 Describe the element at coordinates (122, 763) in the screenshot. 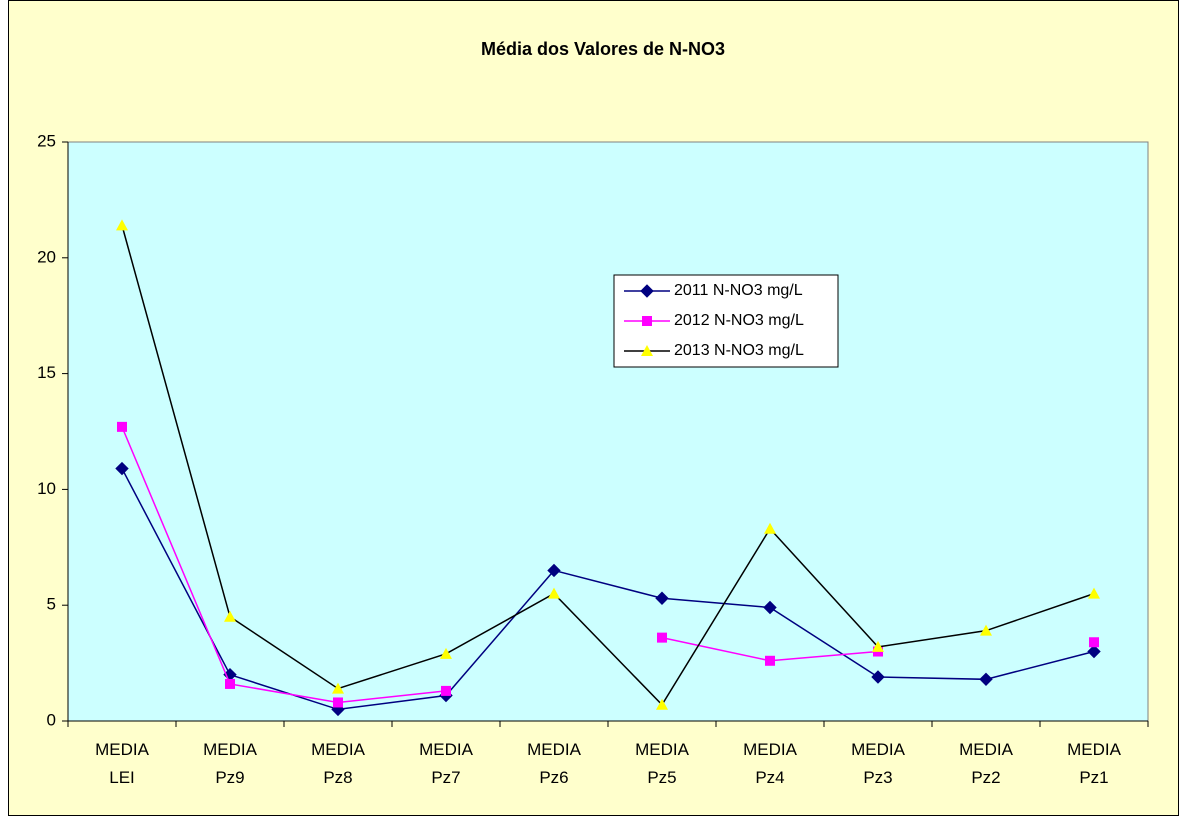

I see `x-tick-label: MEDIA LEI` at that location.